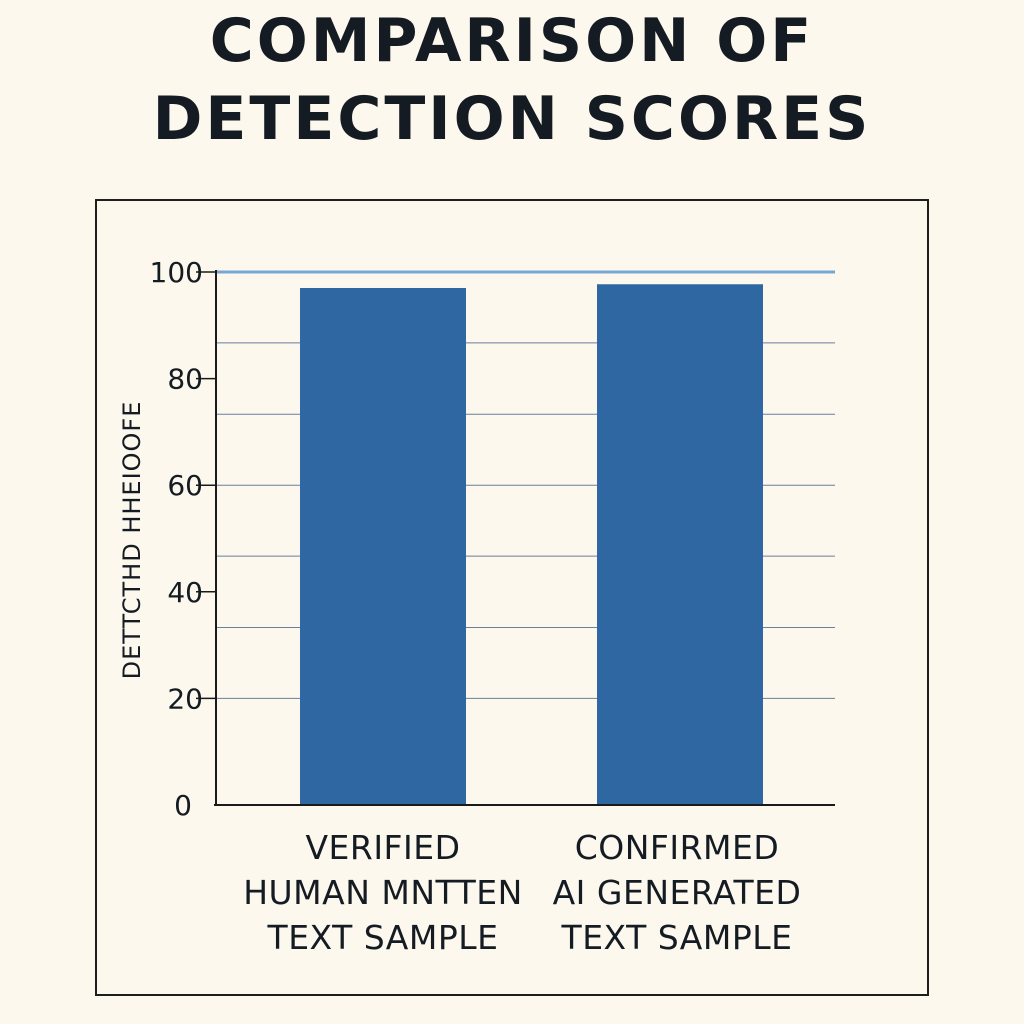  What do you see at coordinates (383, 892) in the screenshot?
I see `x-tick-label-0-line-1: HUMAN MNTTEN` at bounding box center [383, 892].